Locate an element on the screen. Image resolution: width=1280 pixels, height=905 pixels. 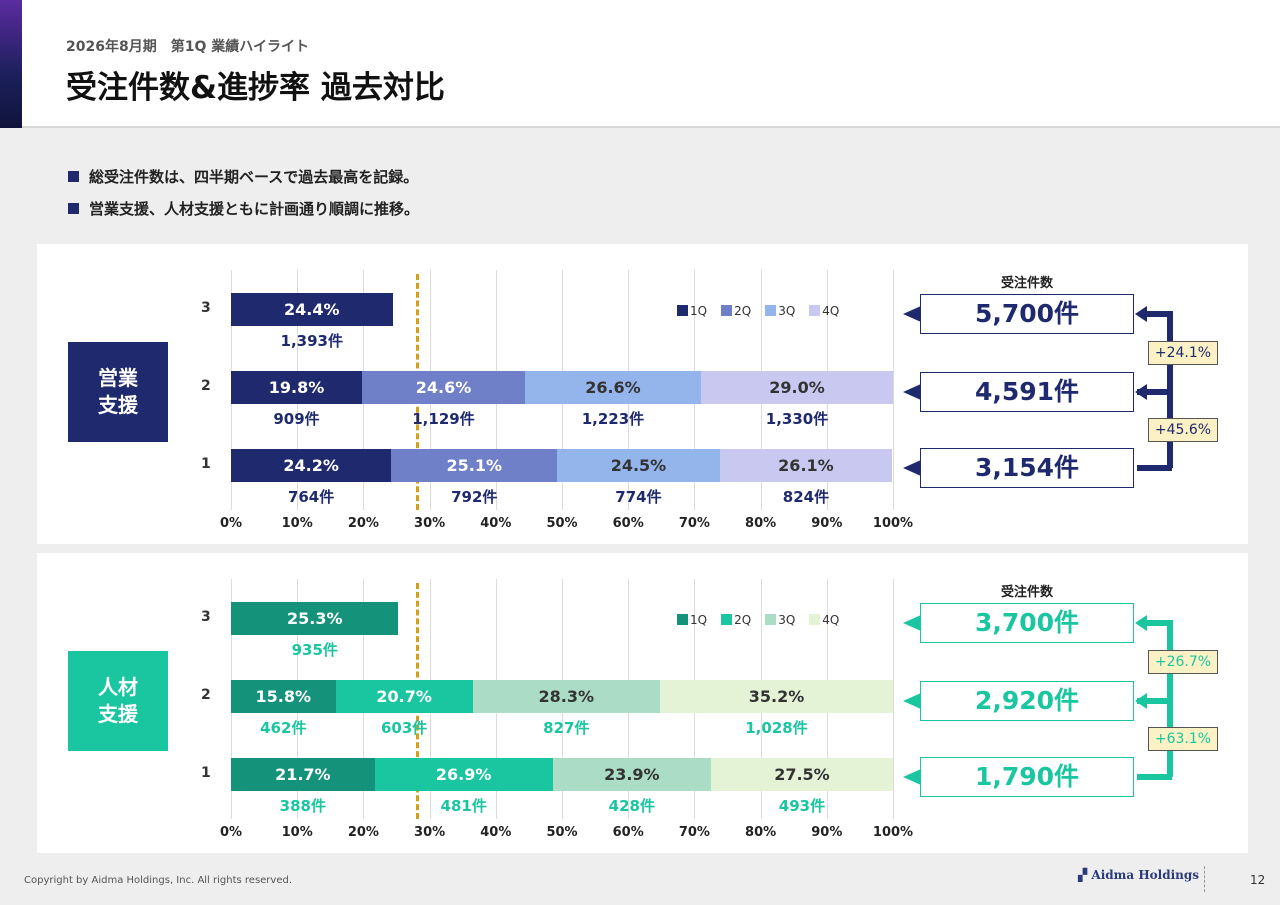
bullet-text: 総受注件数は、四半期ベースで過去最高を記録。 is located at coordinates (254, 176).